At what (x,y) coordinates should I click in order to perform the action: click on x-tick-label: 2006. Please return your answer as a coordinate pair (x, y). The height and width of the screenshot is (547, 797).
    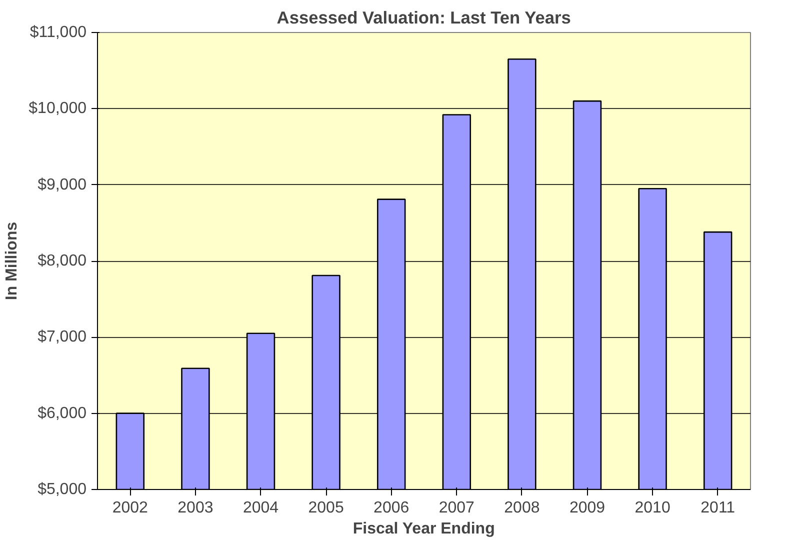
    Looking at the image, I should click on (392, 508).